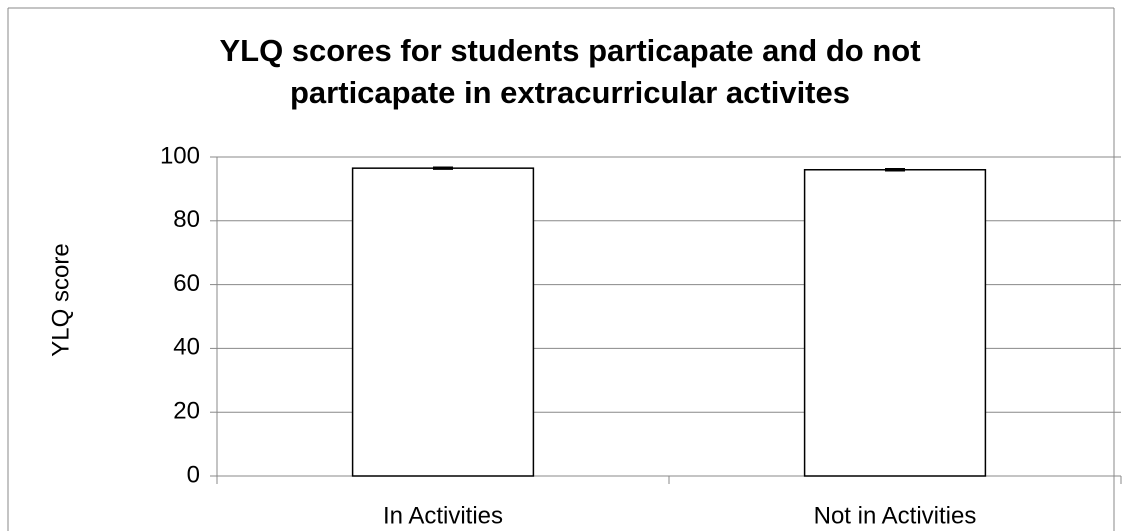 The image size is (1122, 531). What do you see at coordinates (186, 347) in the screenshot?
I see `y-tick-label: 40` at bounding box center [186, 347].